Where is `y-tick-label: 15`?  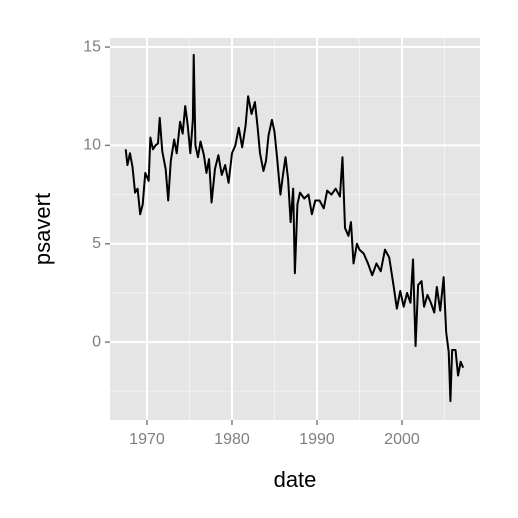
y-tick-label: 15 is located at coordinates (92, 46).